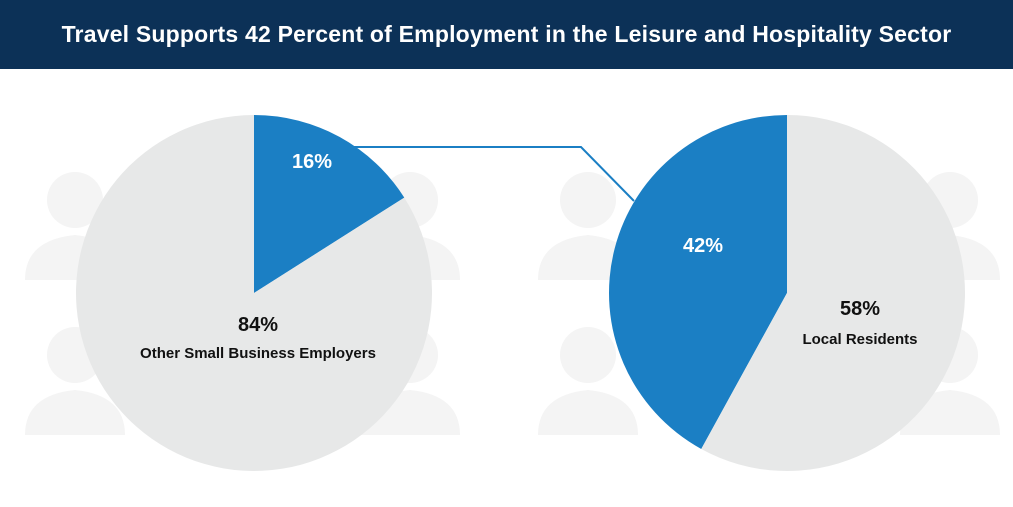 The height and width of the screenshot is (507, 1013). I want to click on slice-category-label-local-residents: Local Residents, so click(859, 339).